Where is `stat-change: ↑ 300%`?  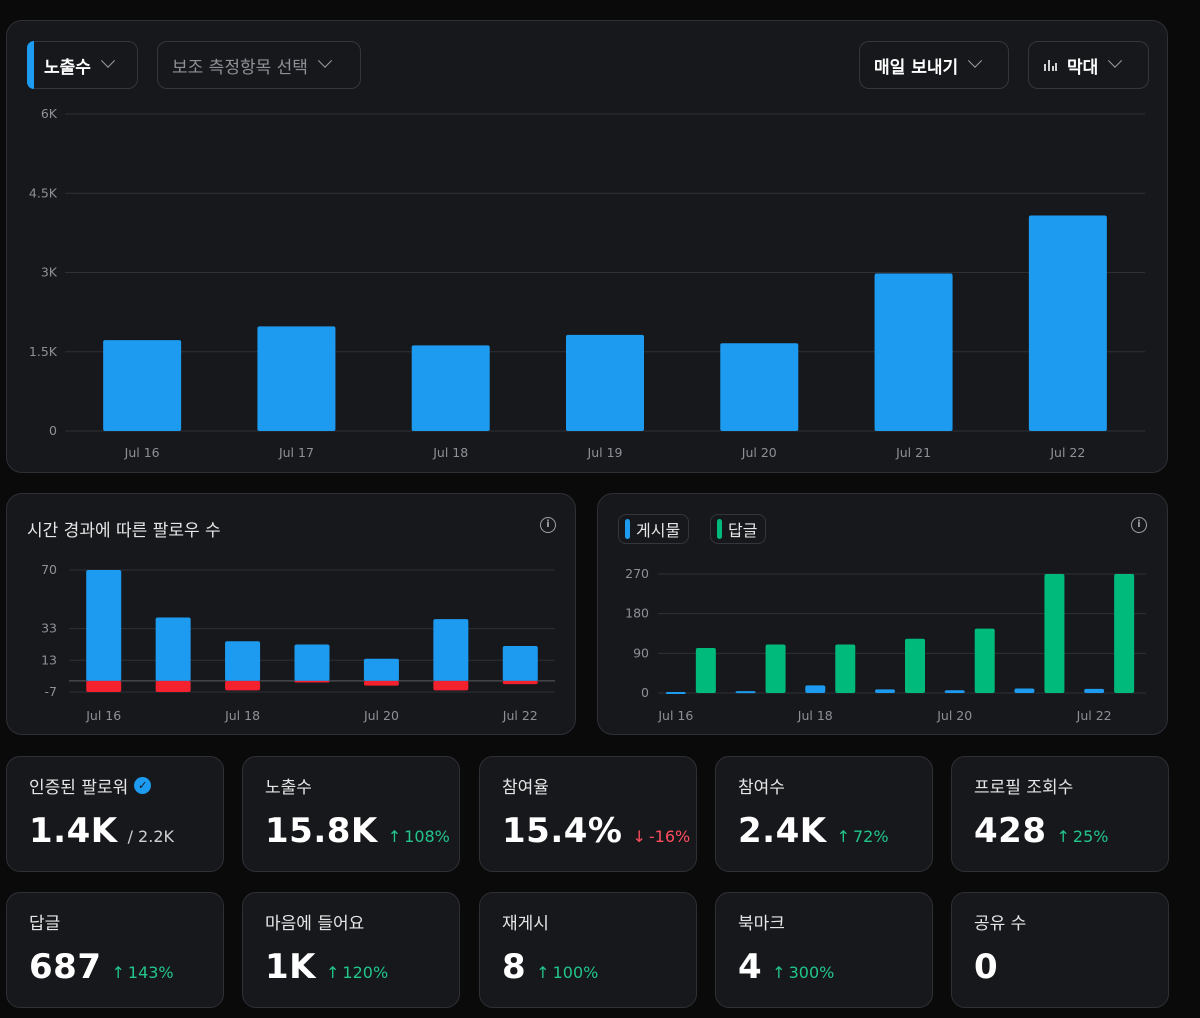
stat-change: ↑ 300% is located at coordinates (803, 972).